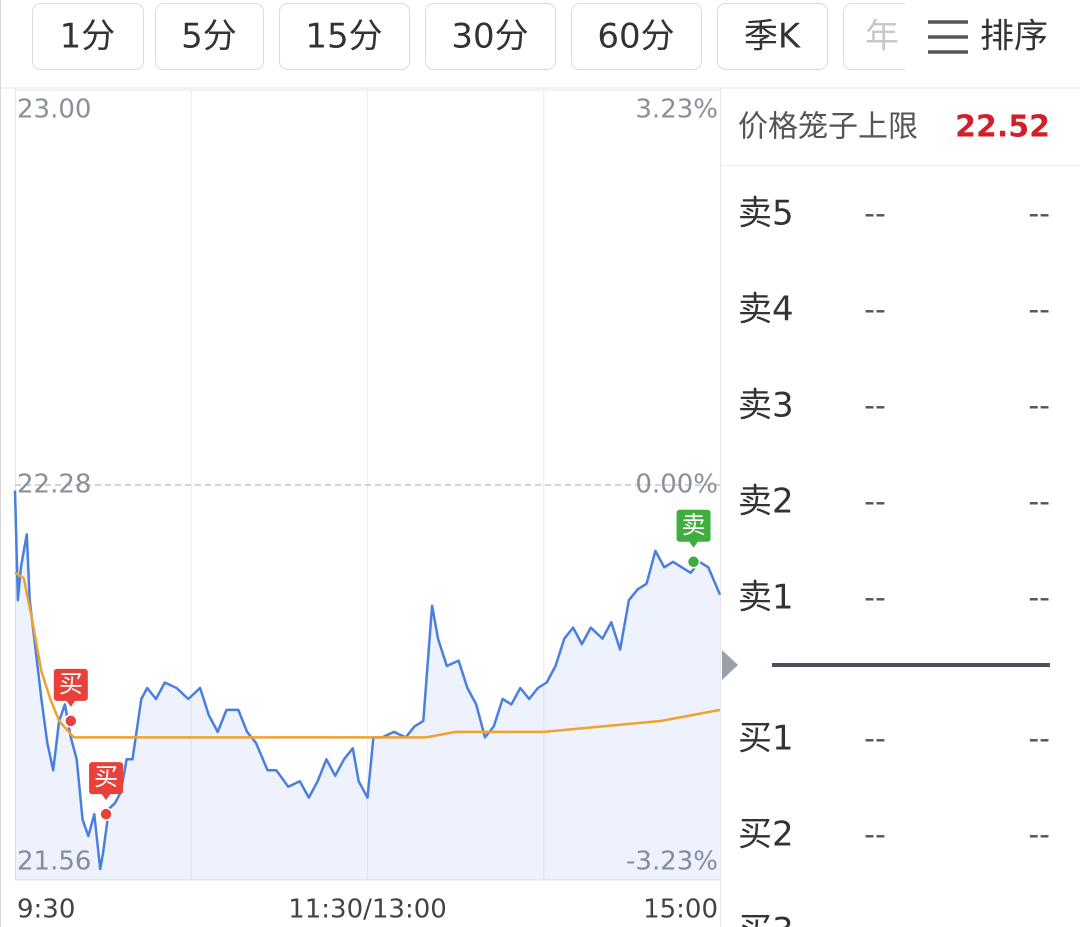  Describe the element at coordinates (730, 665) in the screenshot. I see `spread-arrow` at that location.